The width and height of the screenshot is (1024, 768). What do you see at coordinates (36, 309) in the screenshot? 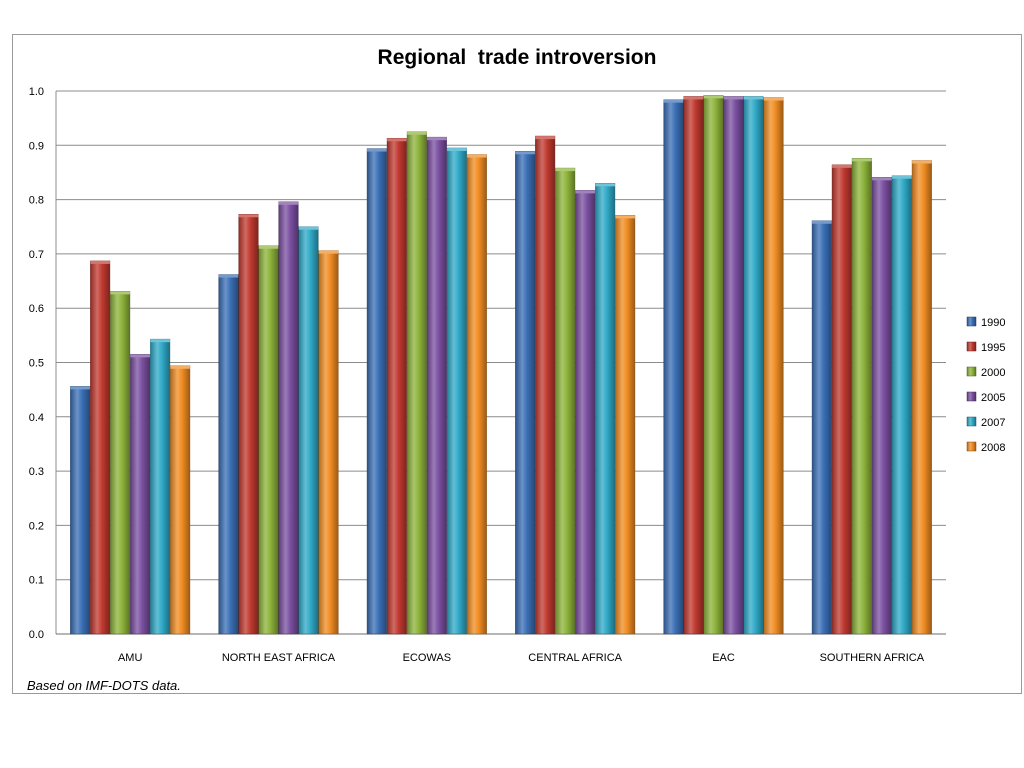
I see `y-tick-label: 0.6` at bounding box center [36, 309].